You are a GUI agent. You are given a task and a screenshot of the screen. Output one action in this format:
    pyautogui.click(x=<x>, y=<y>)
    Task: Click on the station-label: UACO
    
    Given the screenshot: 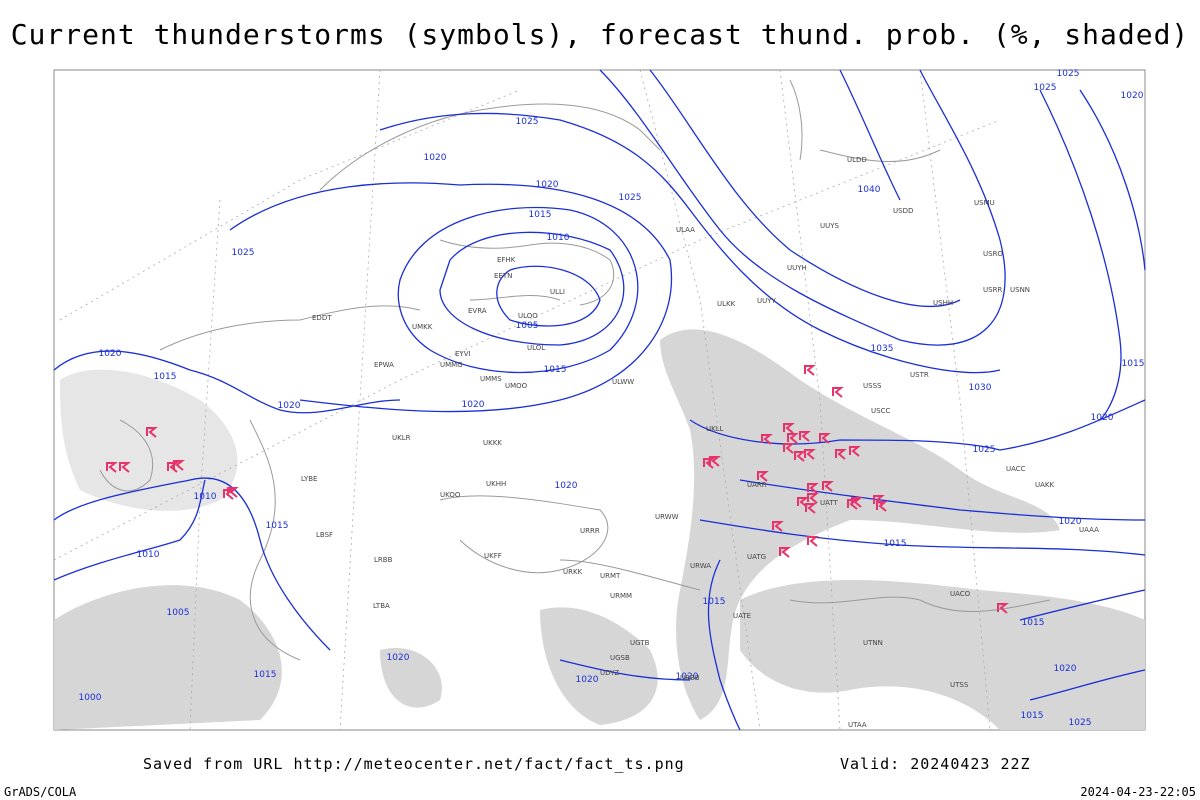 What is the action you would take?
    pyautogui.click(x=960, y=594)
    